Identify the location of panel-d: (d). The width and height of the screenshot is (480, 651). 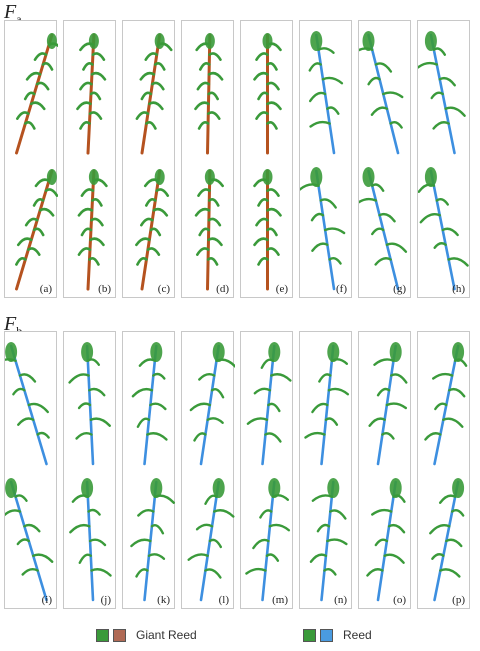
(207, 159).